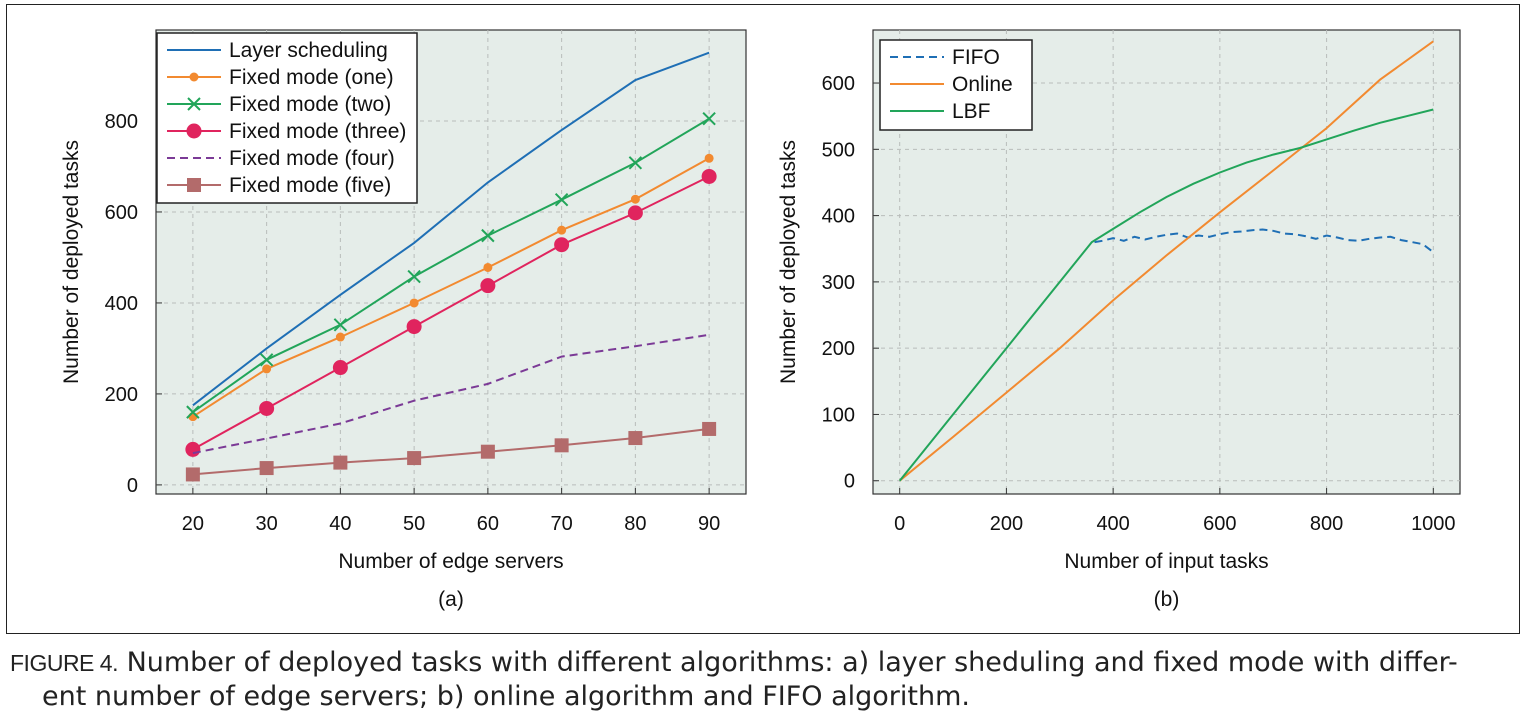  I want to click on legend-label-layer-scheduling: Layer scheduling, so click(308, 50).